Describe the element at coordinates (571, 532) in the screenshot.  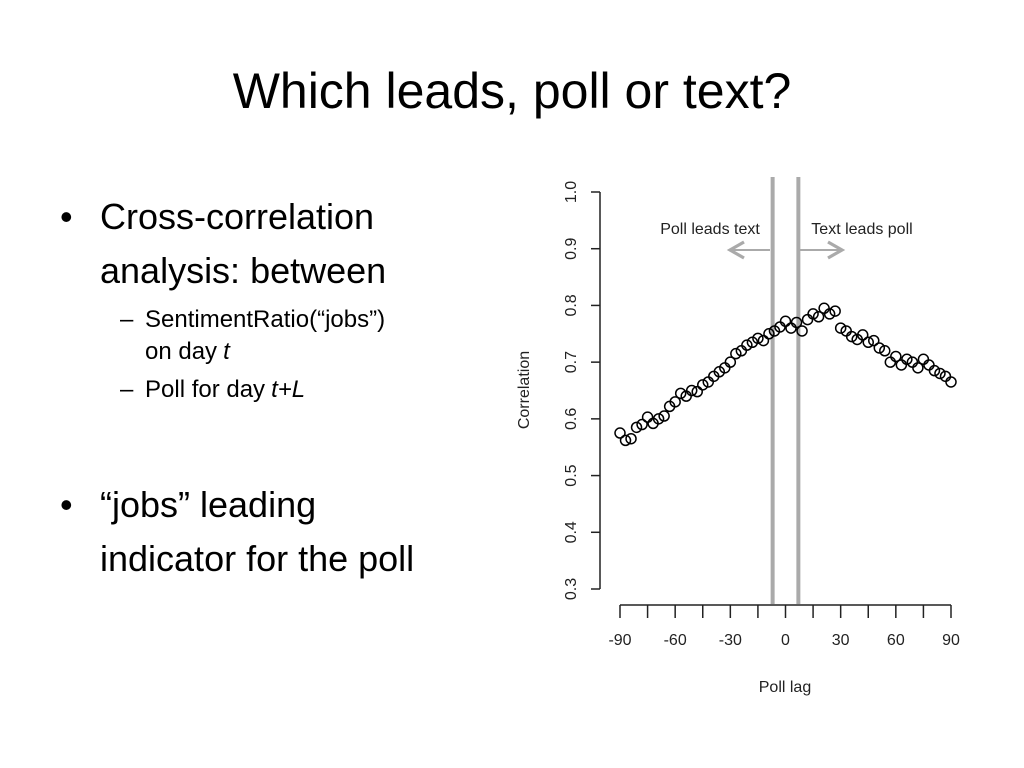
I see `y-tick-label: 0.4` at that location.